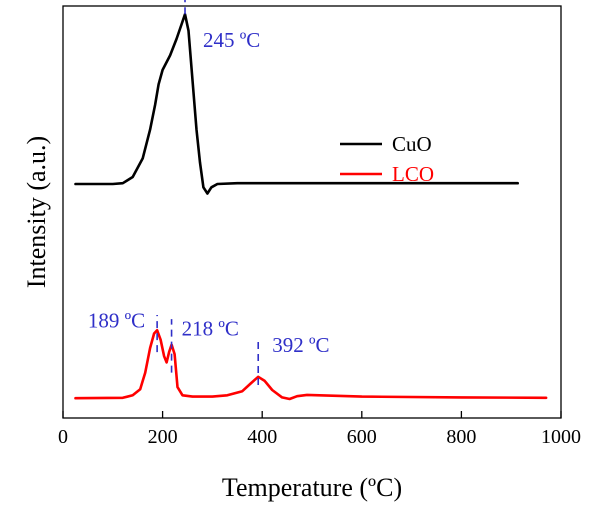 This screenshot has width=599, height=511. I want to click on x-tick-label: 200, so click(163, 437).